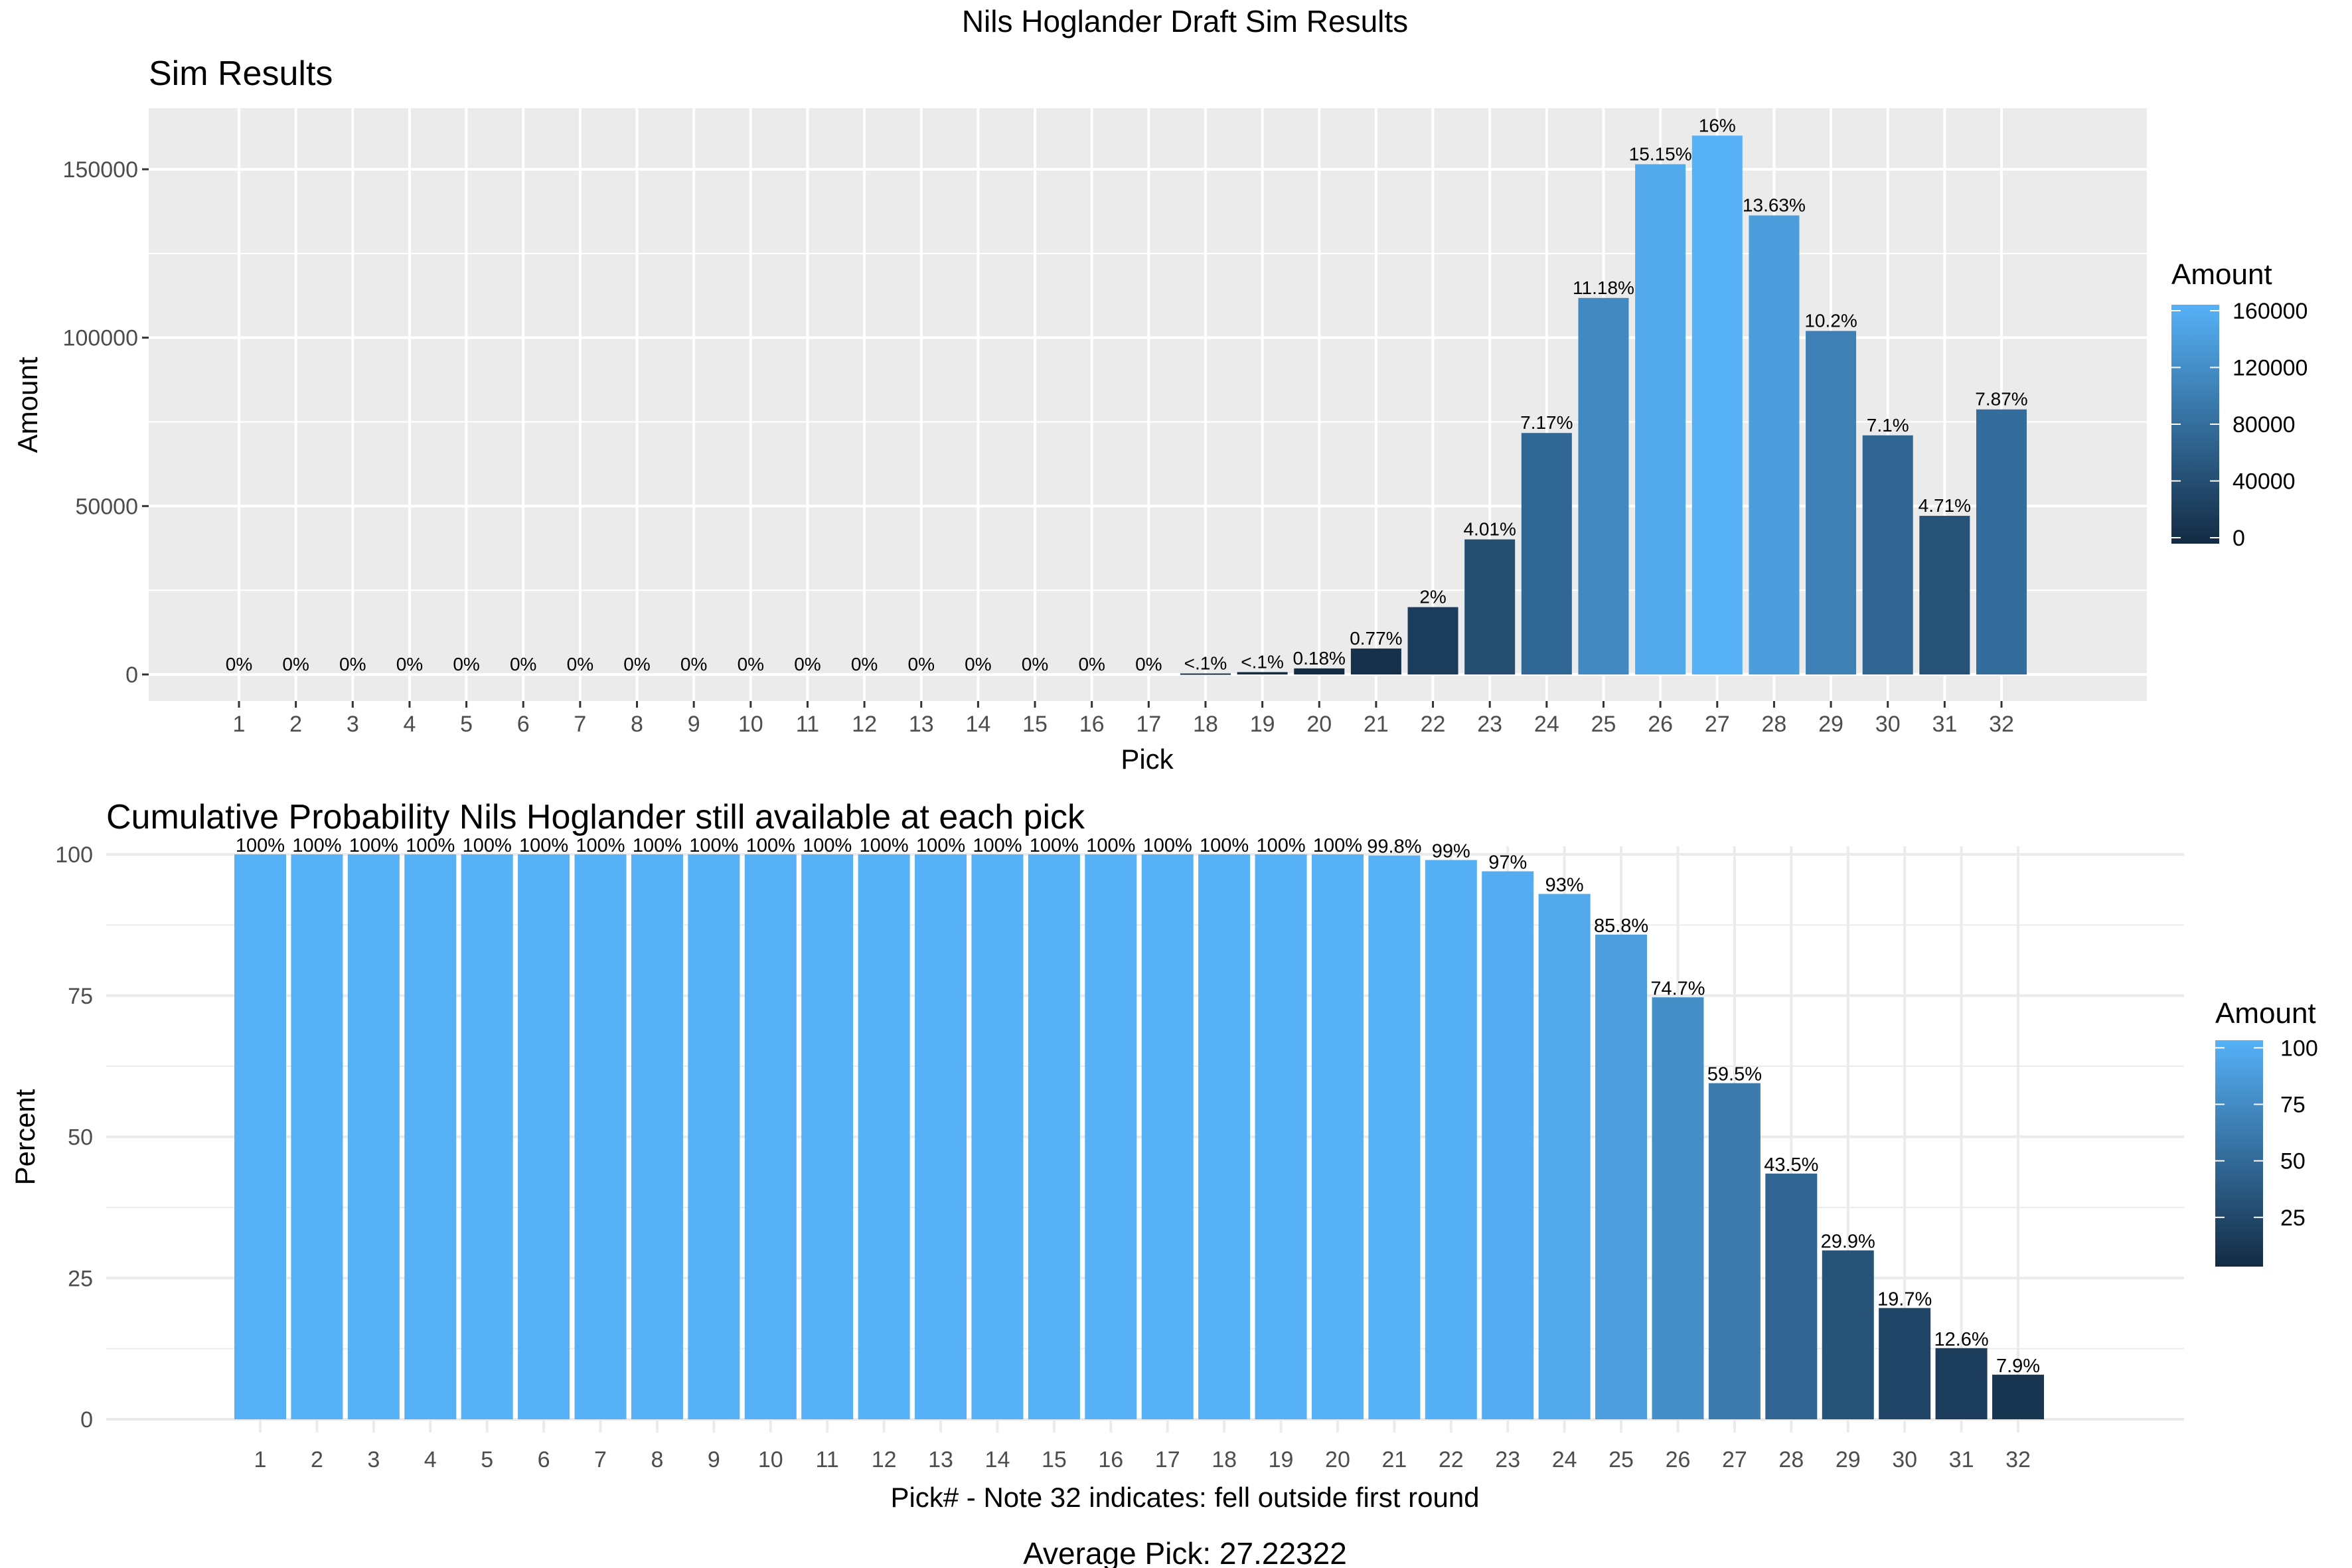  I want to click on bar-label: 93%, so click(1565, 886).